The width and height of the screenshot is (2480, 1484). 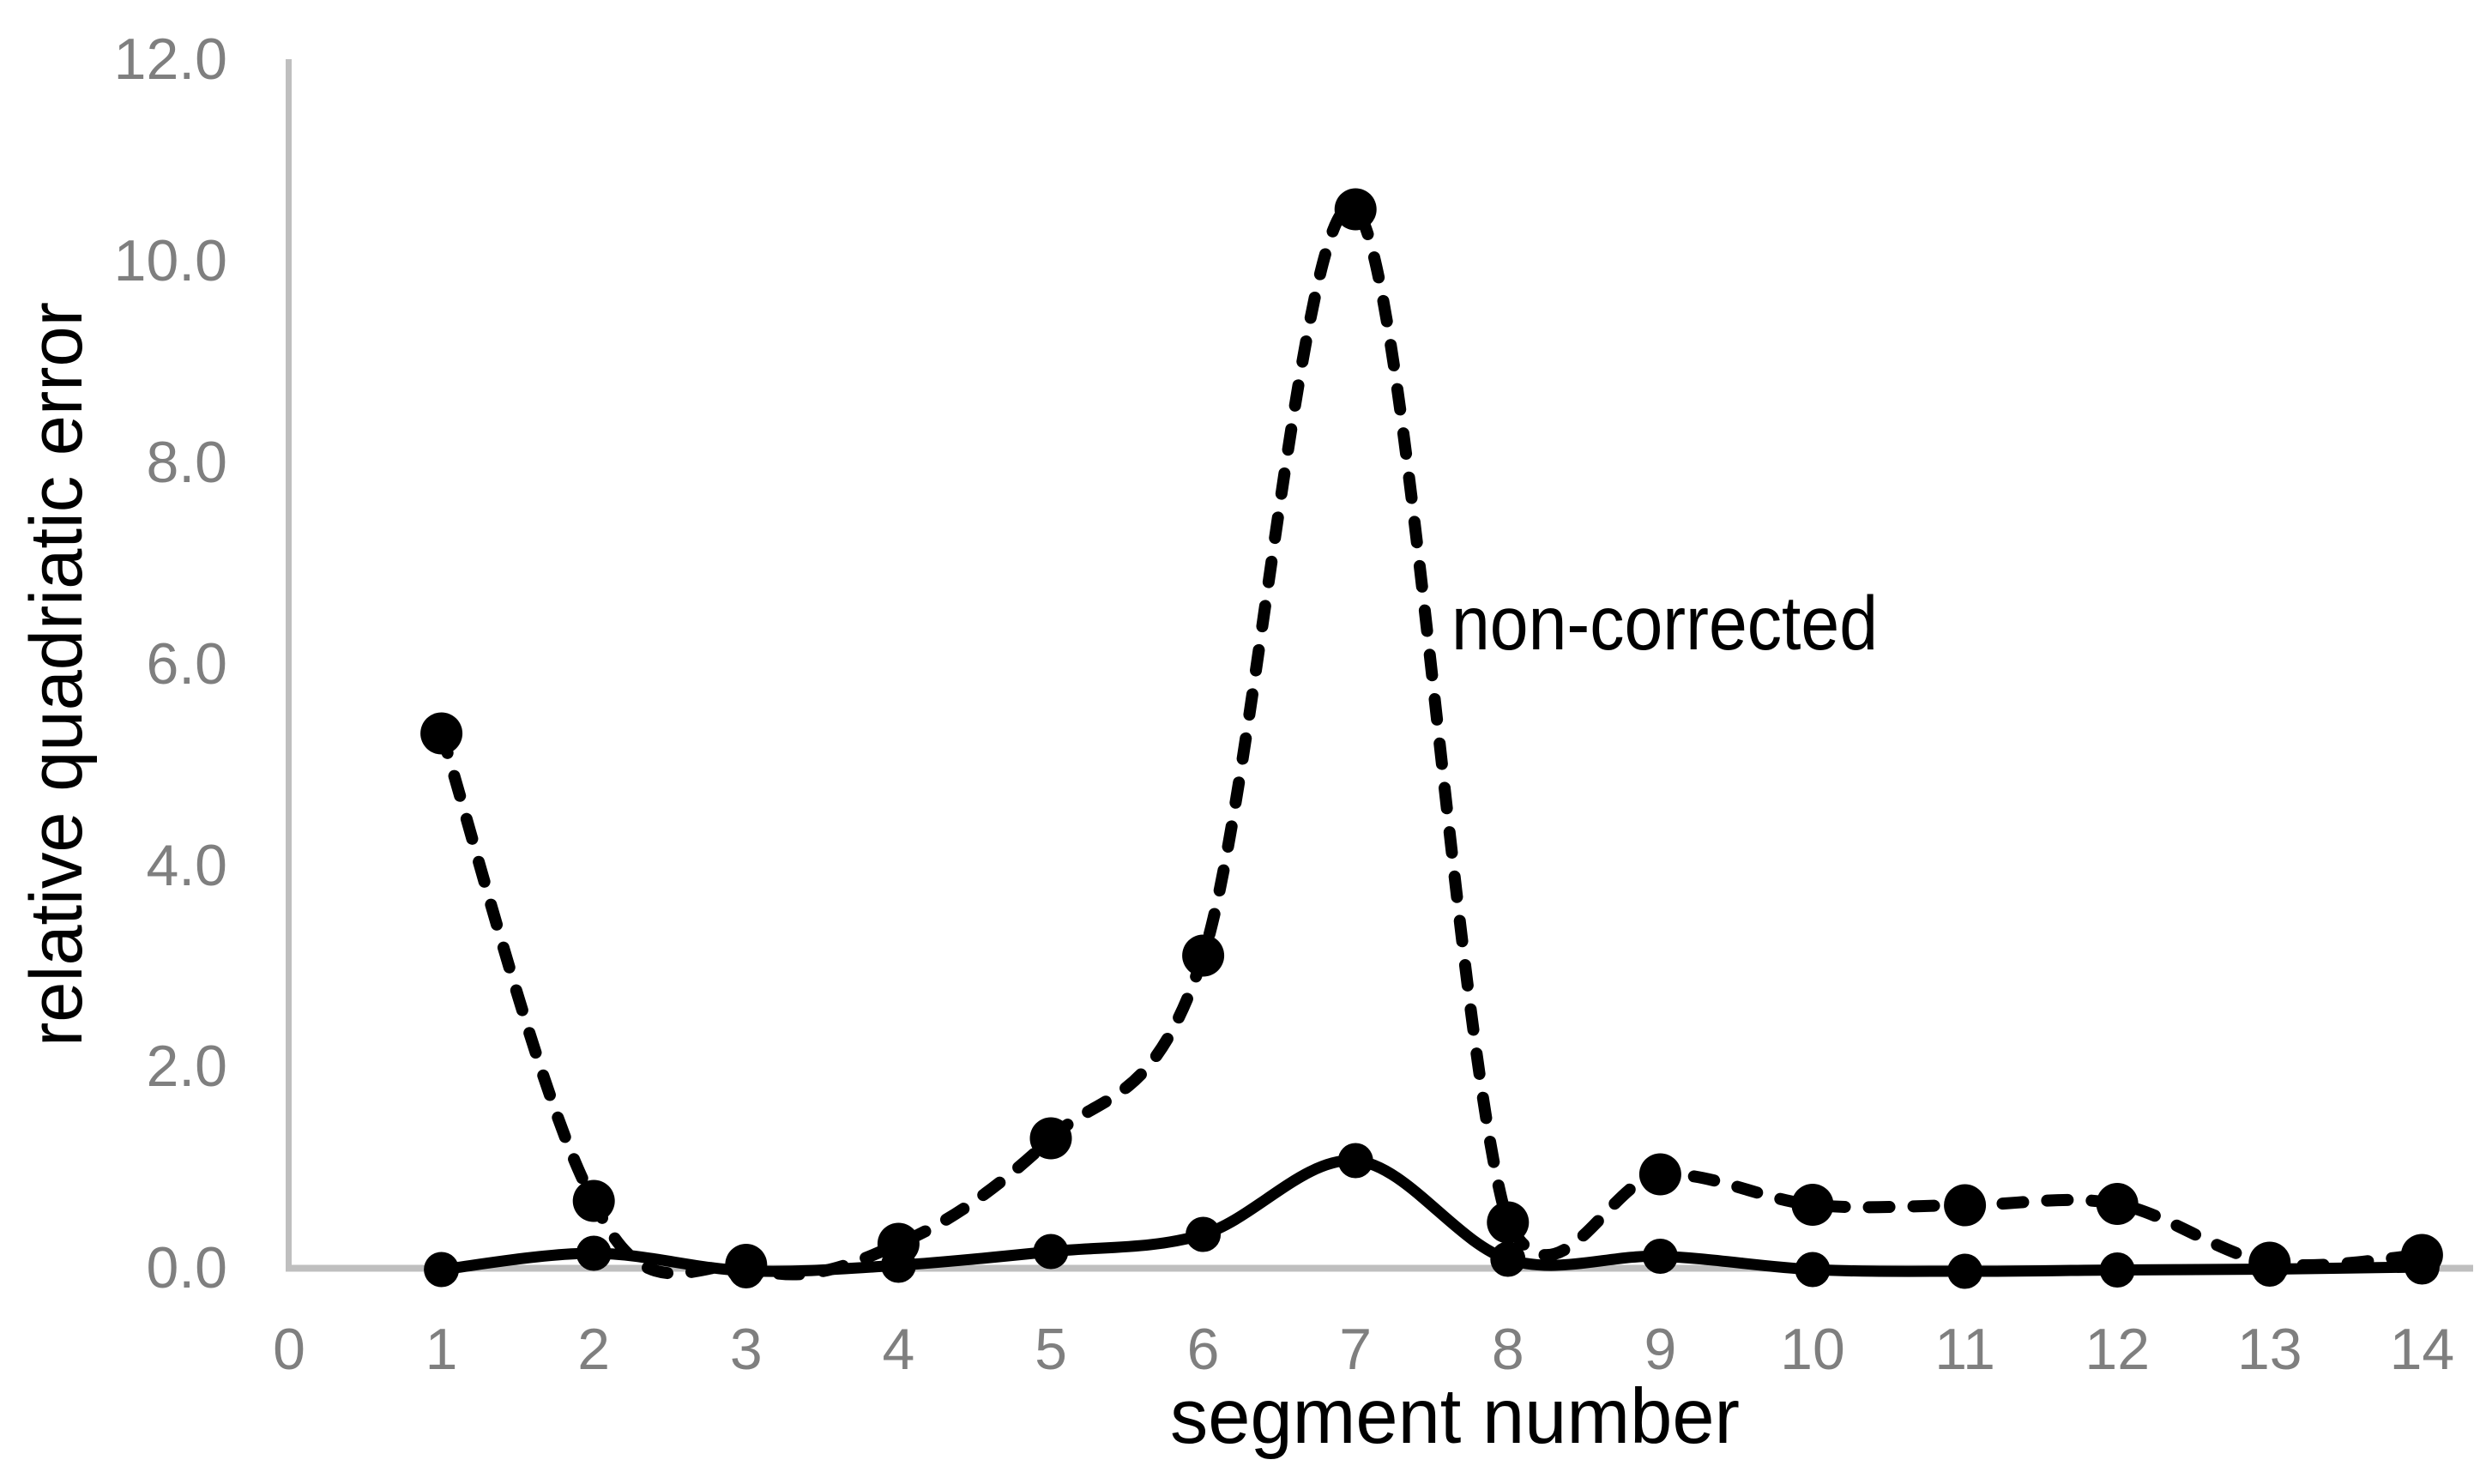 What do you see at coordinates (186, 1066) in the screenshot?
I see `svg-text: 2.0` at bounding box center [186, 1066].